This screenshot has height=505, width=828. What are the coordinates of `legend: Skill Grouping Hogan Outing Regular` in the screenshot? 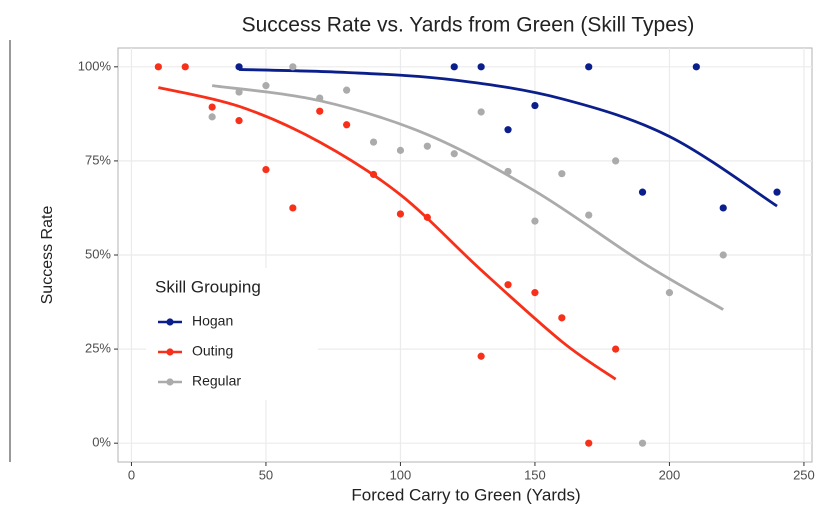 It's located at (232, 334).